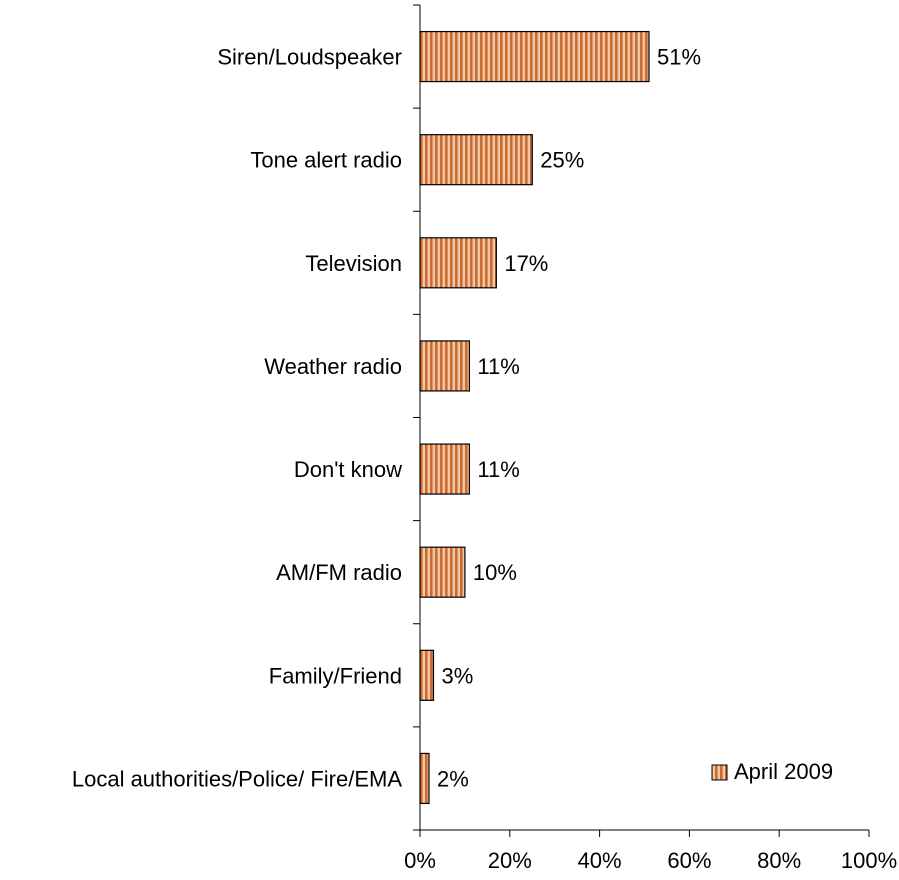  Describe the element at coordinates (309, 57) in the screenshot. I see `category-label: Siren/Loudspeaker` at that location.